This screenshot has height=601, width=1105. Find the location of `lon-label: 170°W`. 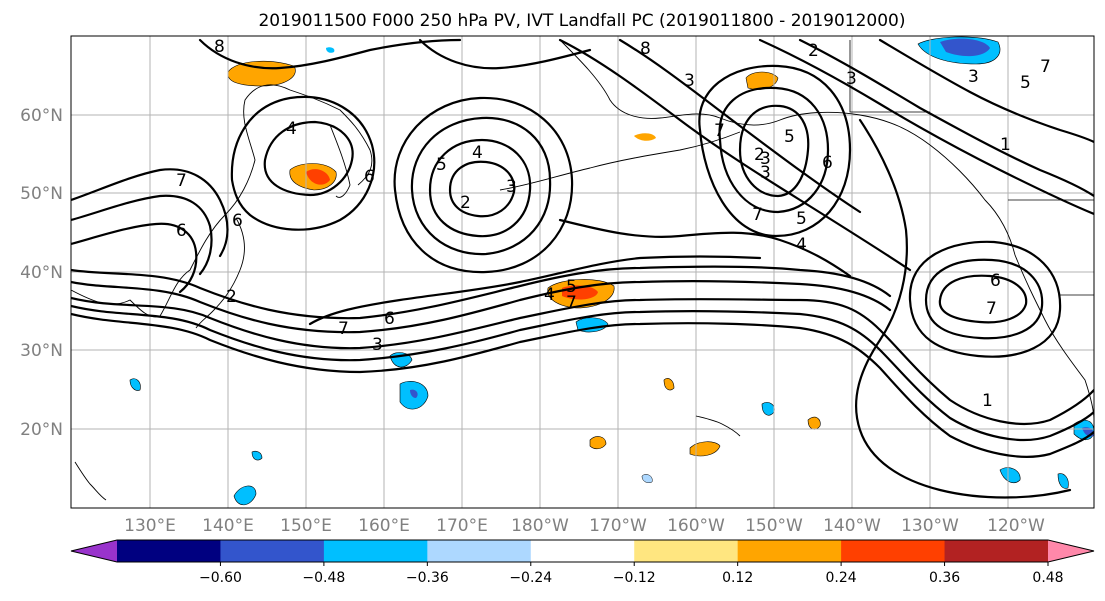

lon-label: 170°W is located at coordinates (618, 526).